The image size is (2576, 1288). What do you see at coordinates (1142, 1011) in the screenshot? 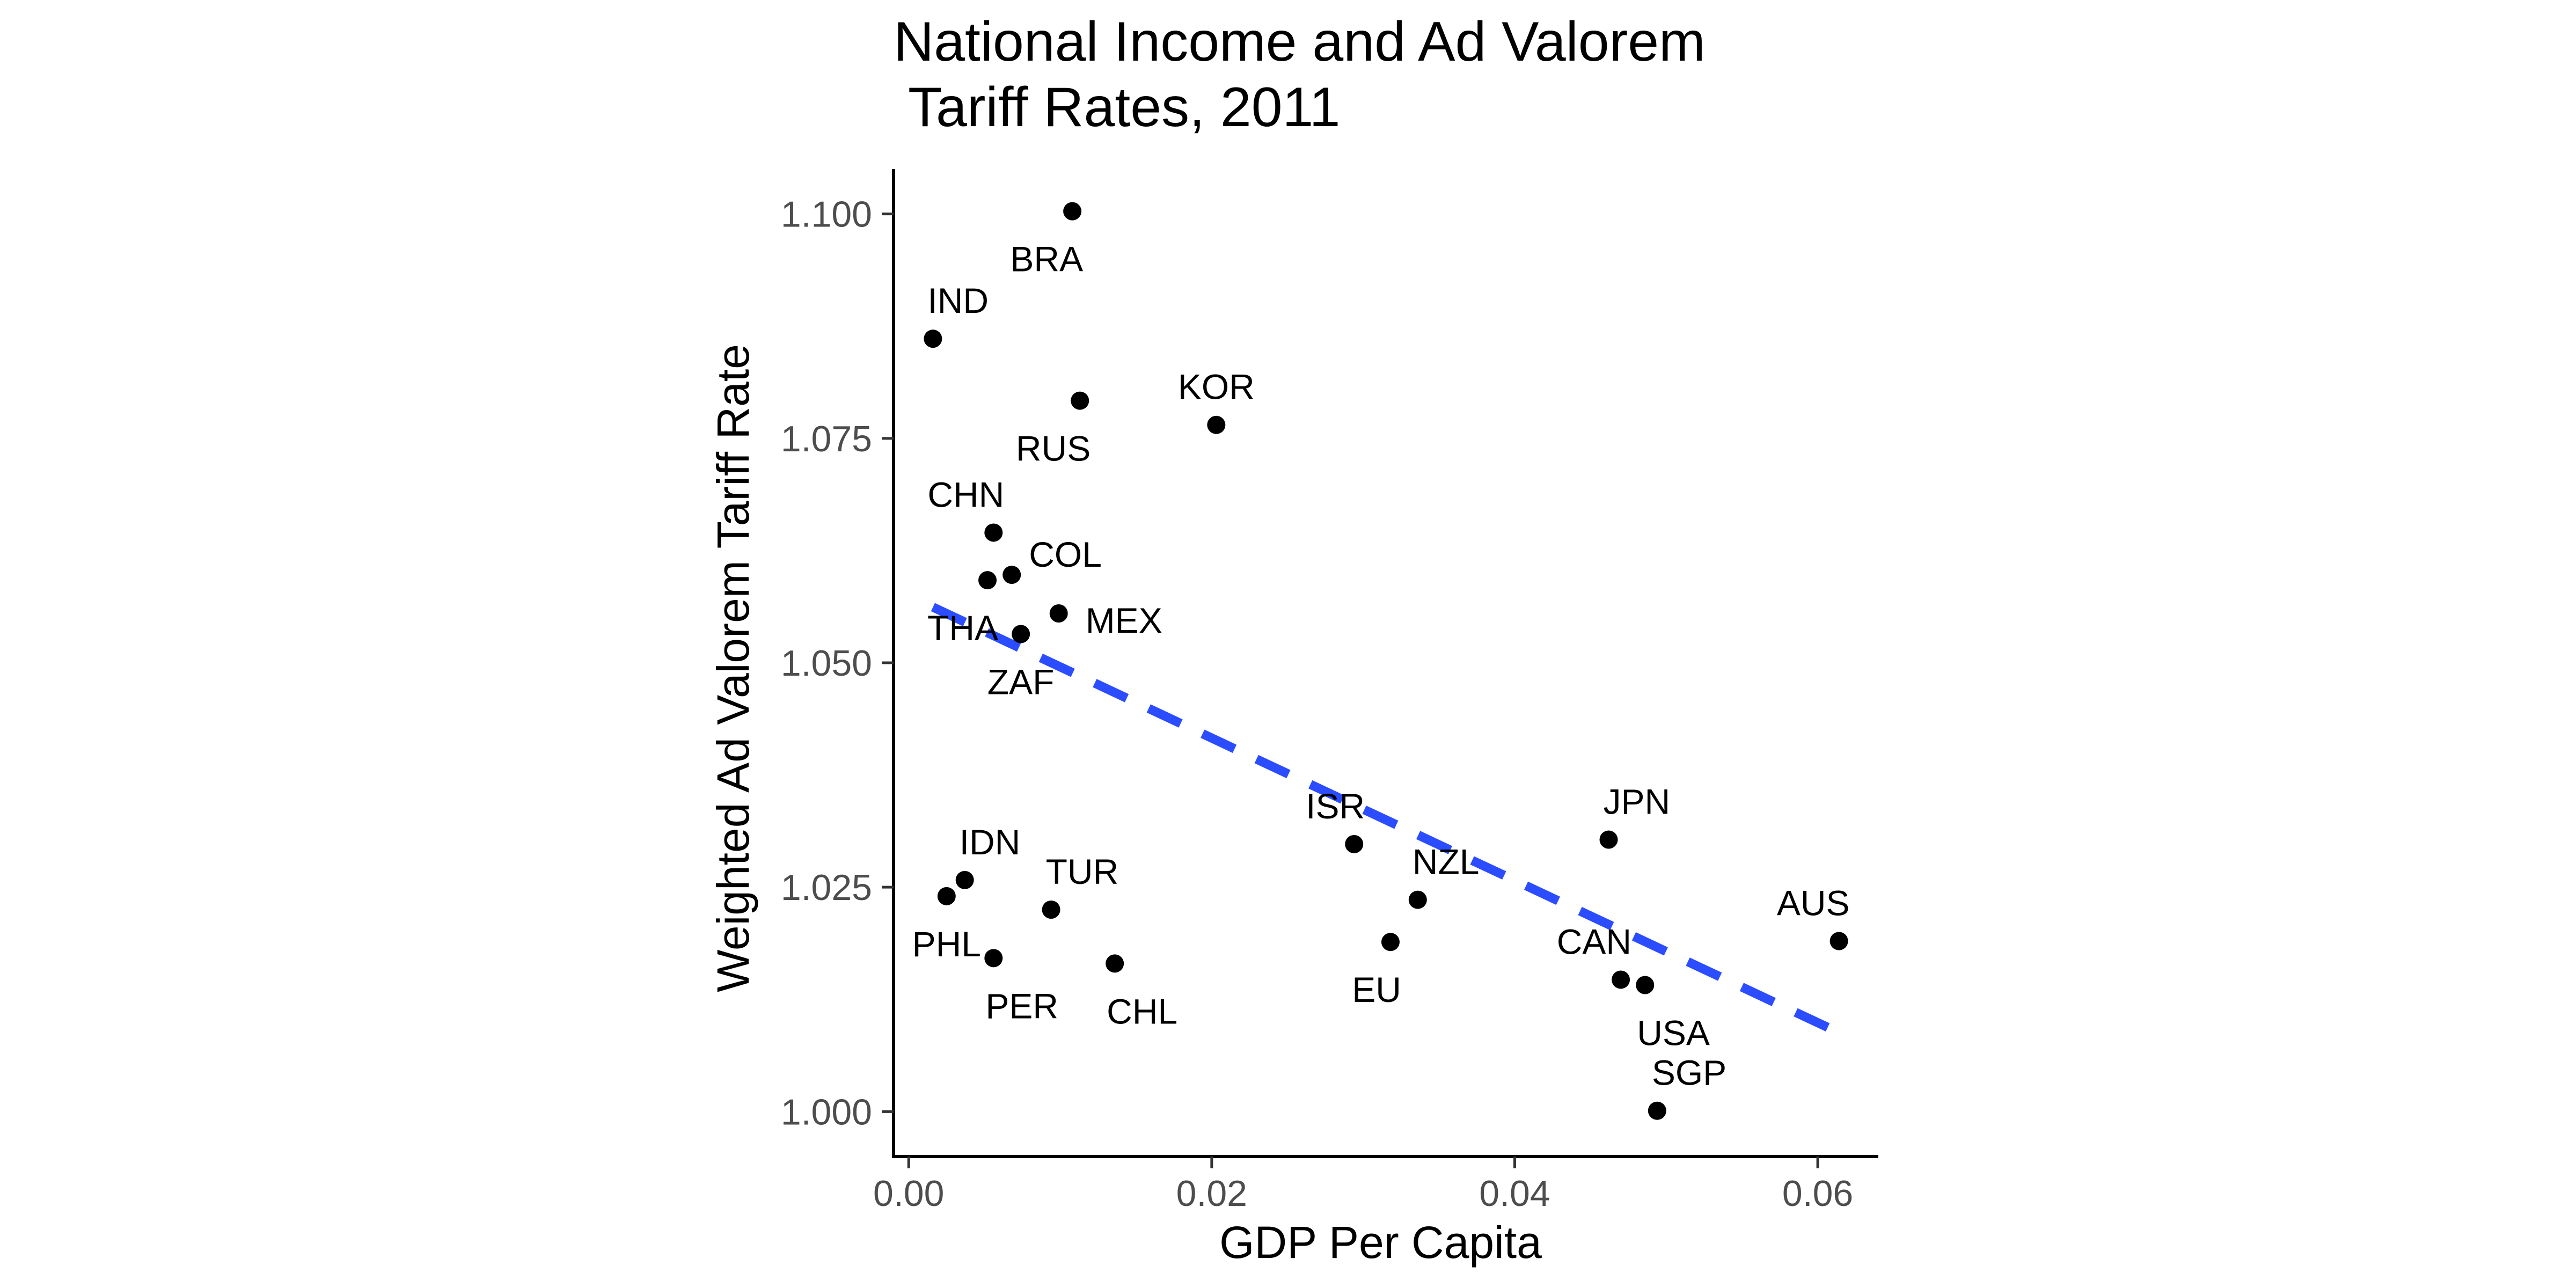
I see `point-label-chl: CHL` at bounding box center [1142, 1011].